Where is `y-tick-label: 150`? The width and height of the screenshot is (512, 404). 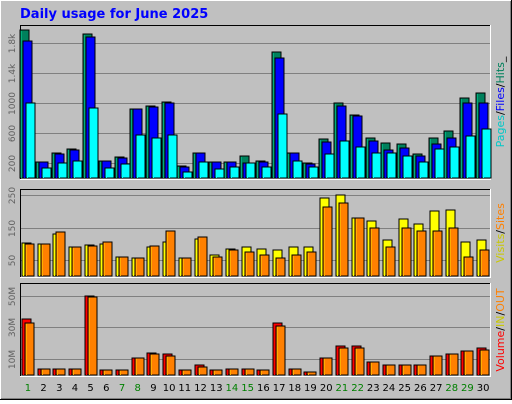
y-tick-label: 150 is located at coordinates (13, 228).